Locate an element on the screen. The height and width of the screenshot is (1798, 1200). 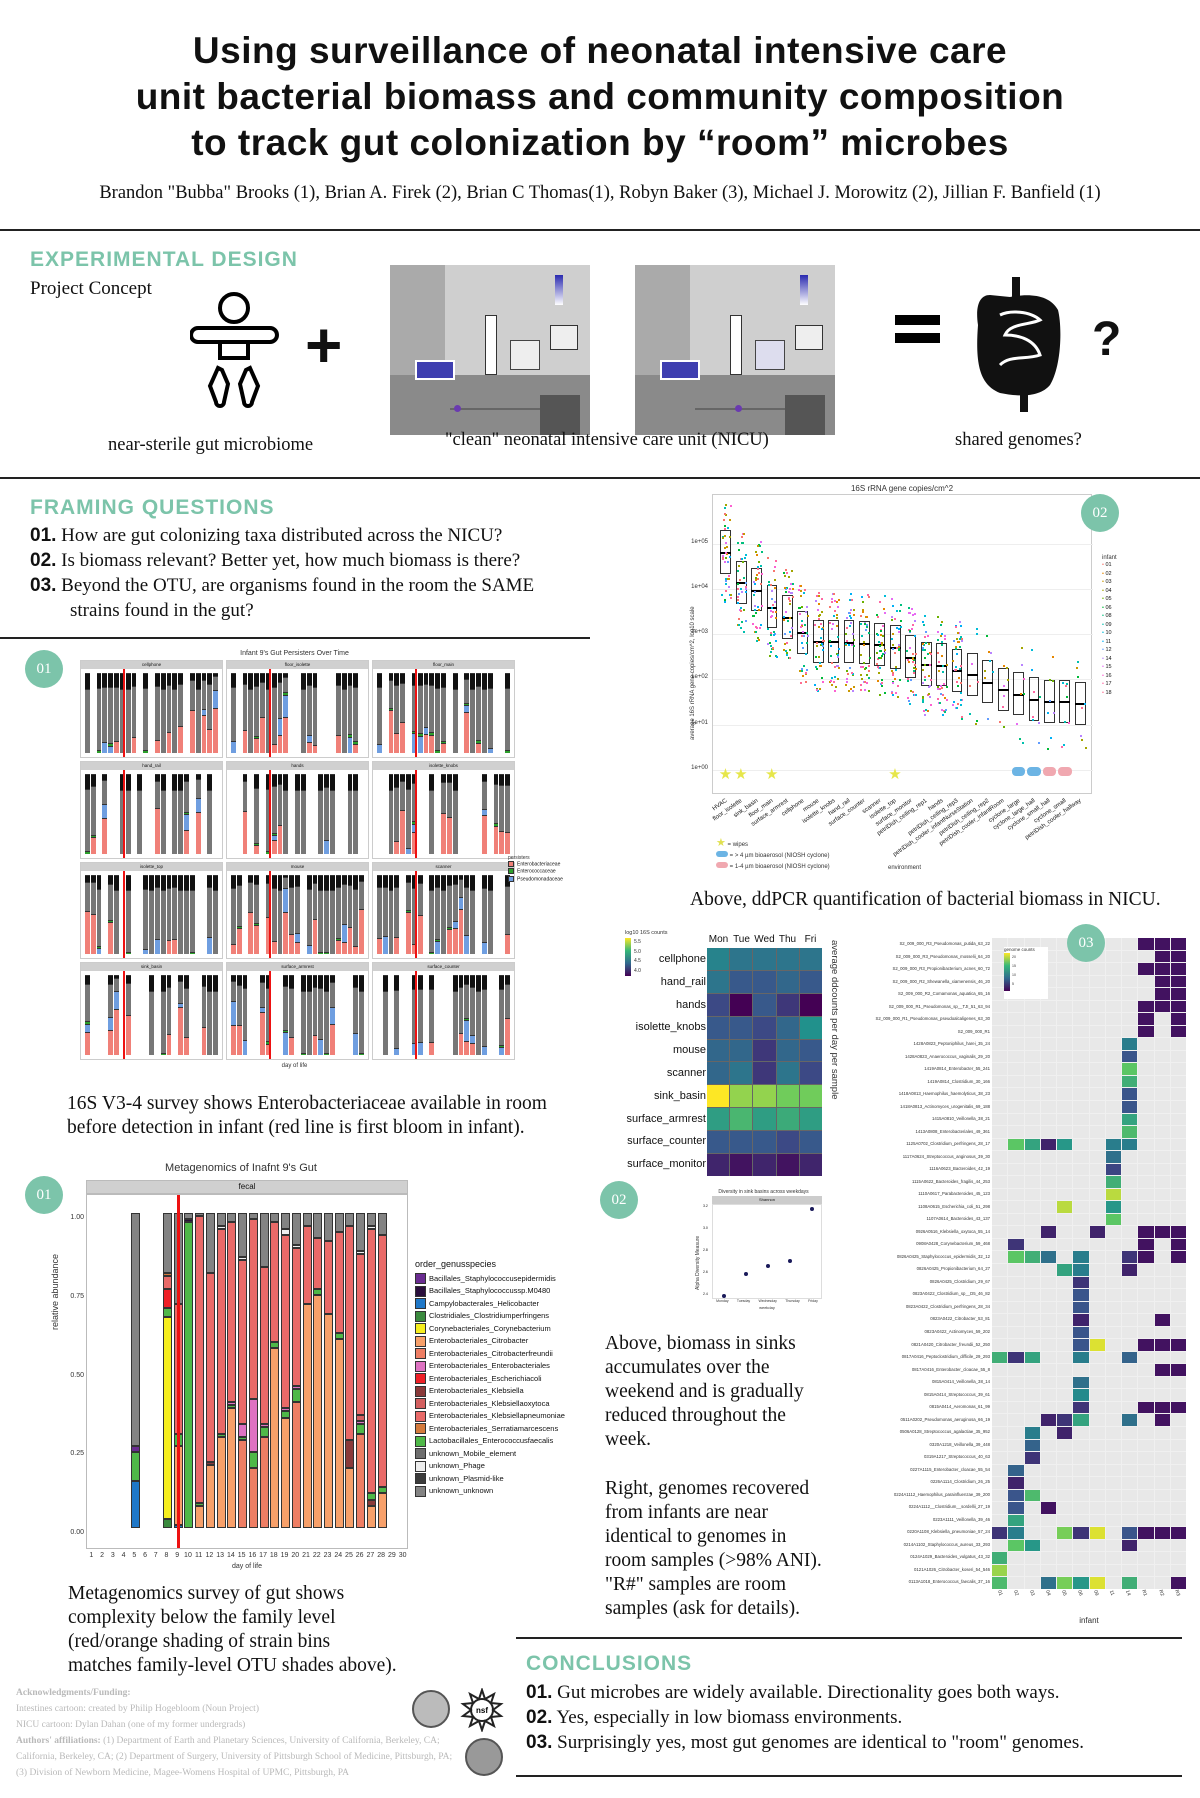
shannon-y-label: Alpha Diversity Measure is located at coordinates (698, 1262).